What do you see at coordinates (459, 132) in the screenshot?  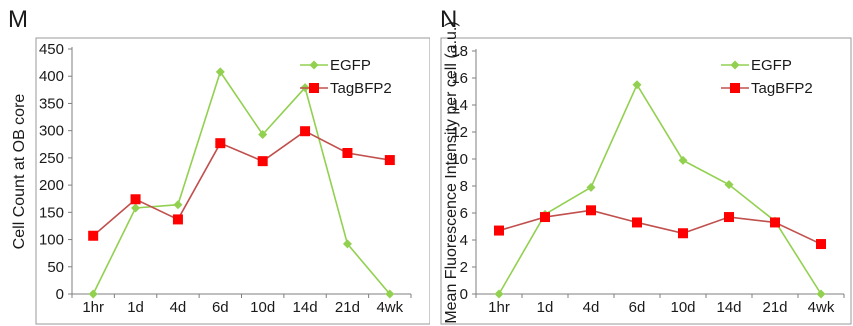 I see `y-tick-label: 12` at bounding box center [459, 132].